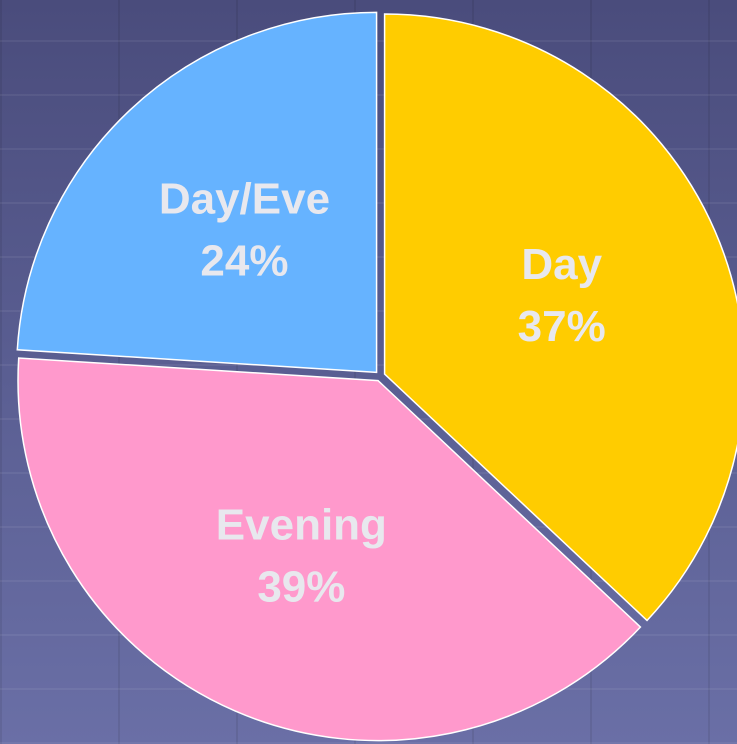  I want to click on slice-value-label: 24%, so click(244, 260).